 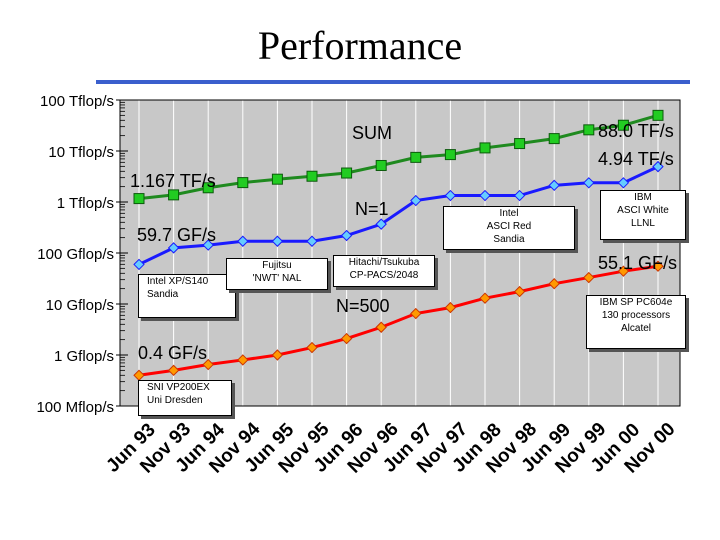 What do you see at coordinates (636, 322) in the screenshot?
I see `note-ibm-sp: IBM SP PC604e 130 processors Alcatel` at bounding box center [636, 322].